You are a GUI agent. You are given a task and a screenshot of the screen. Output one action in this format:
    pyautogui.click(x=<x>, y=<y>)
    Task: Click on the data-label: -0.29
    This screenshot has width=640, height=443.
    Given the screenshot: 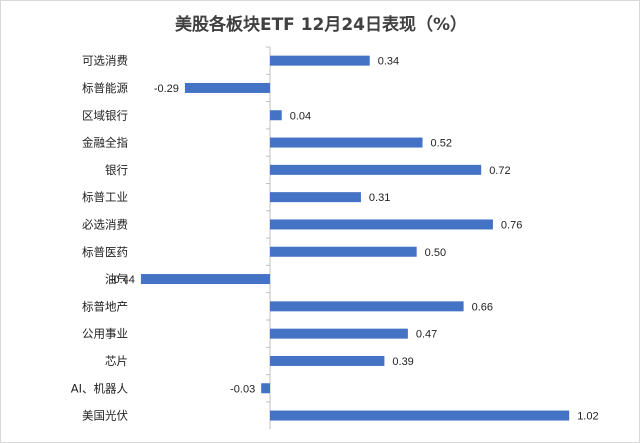 What is the action you would take?
    pyautogui.click(x=166, y=89)
    